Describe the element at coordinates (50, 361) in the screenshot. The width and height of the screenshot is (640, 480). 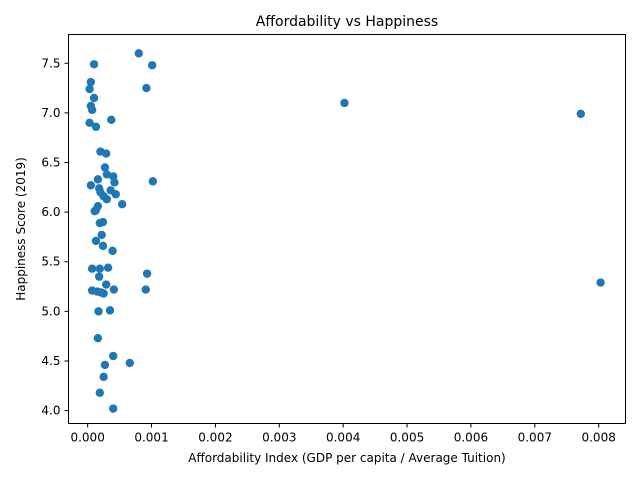
I see `y-tick-label: 4.5` at that location.